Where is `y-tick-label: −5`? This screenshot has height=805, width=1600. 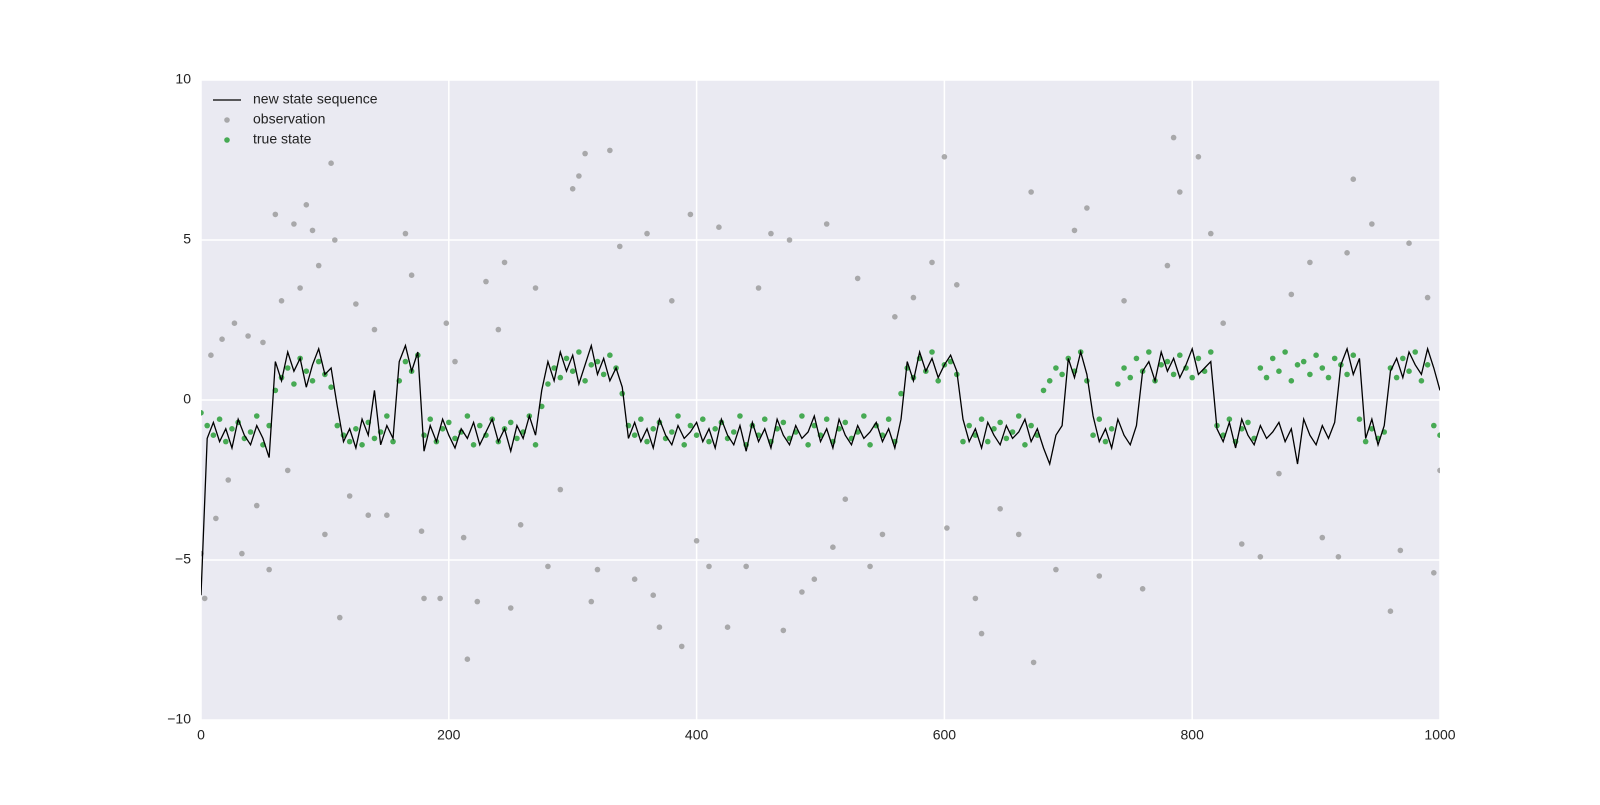 y-tick-label: −5 is located at coordinates (183, 559).